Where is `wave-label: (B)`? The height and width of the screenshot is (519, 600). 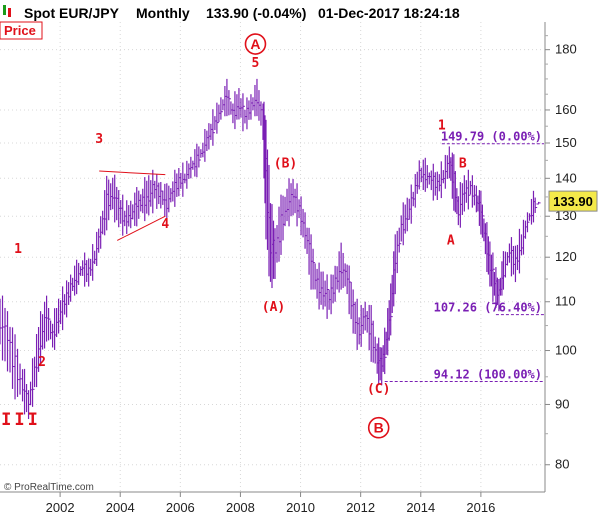
wave-label: (B) is located at coordinates (285, 163).